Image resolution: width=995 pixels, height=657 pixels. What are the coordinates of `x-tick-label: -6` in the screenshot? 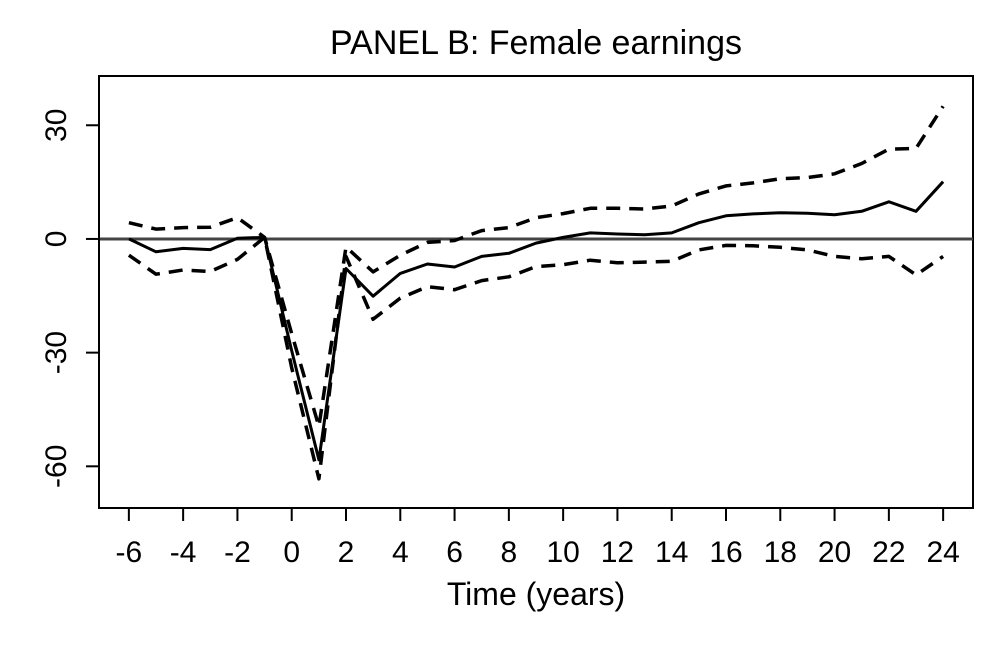 It's located at (129, 552).